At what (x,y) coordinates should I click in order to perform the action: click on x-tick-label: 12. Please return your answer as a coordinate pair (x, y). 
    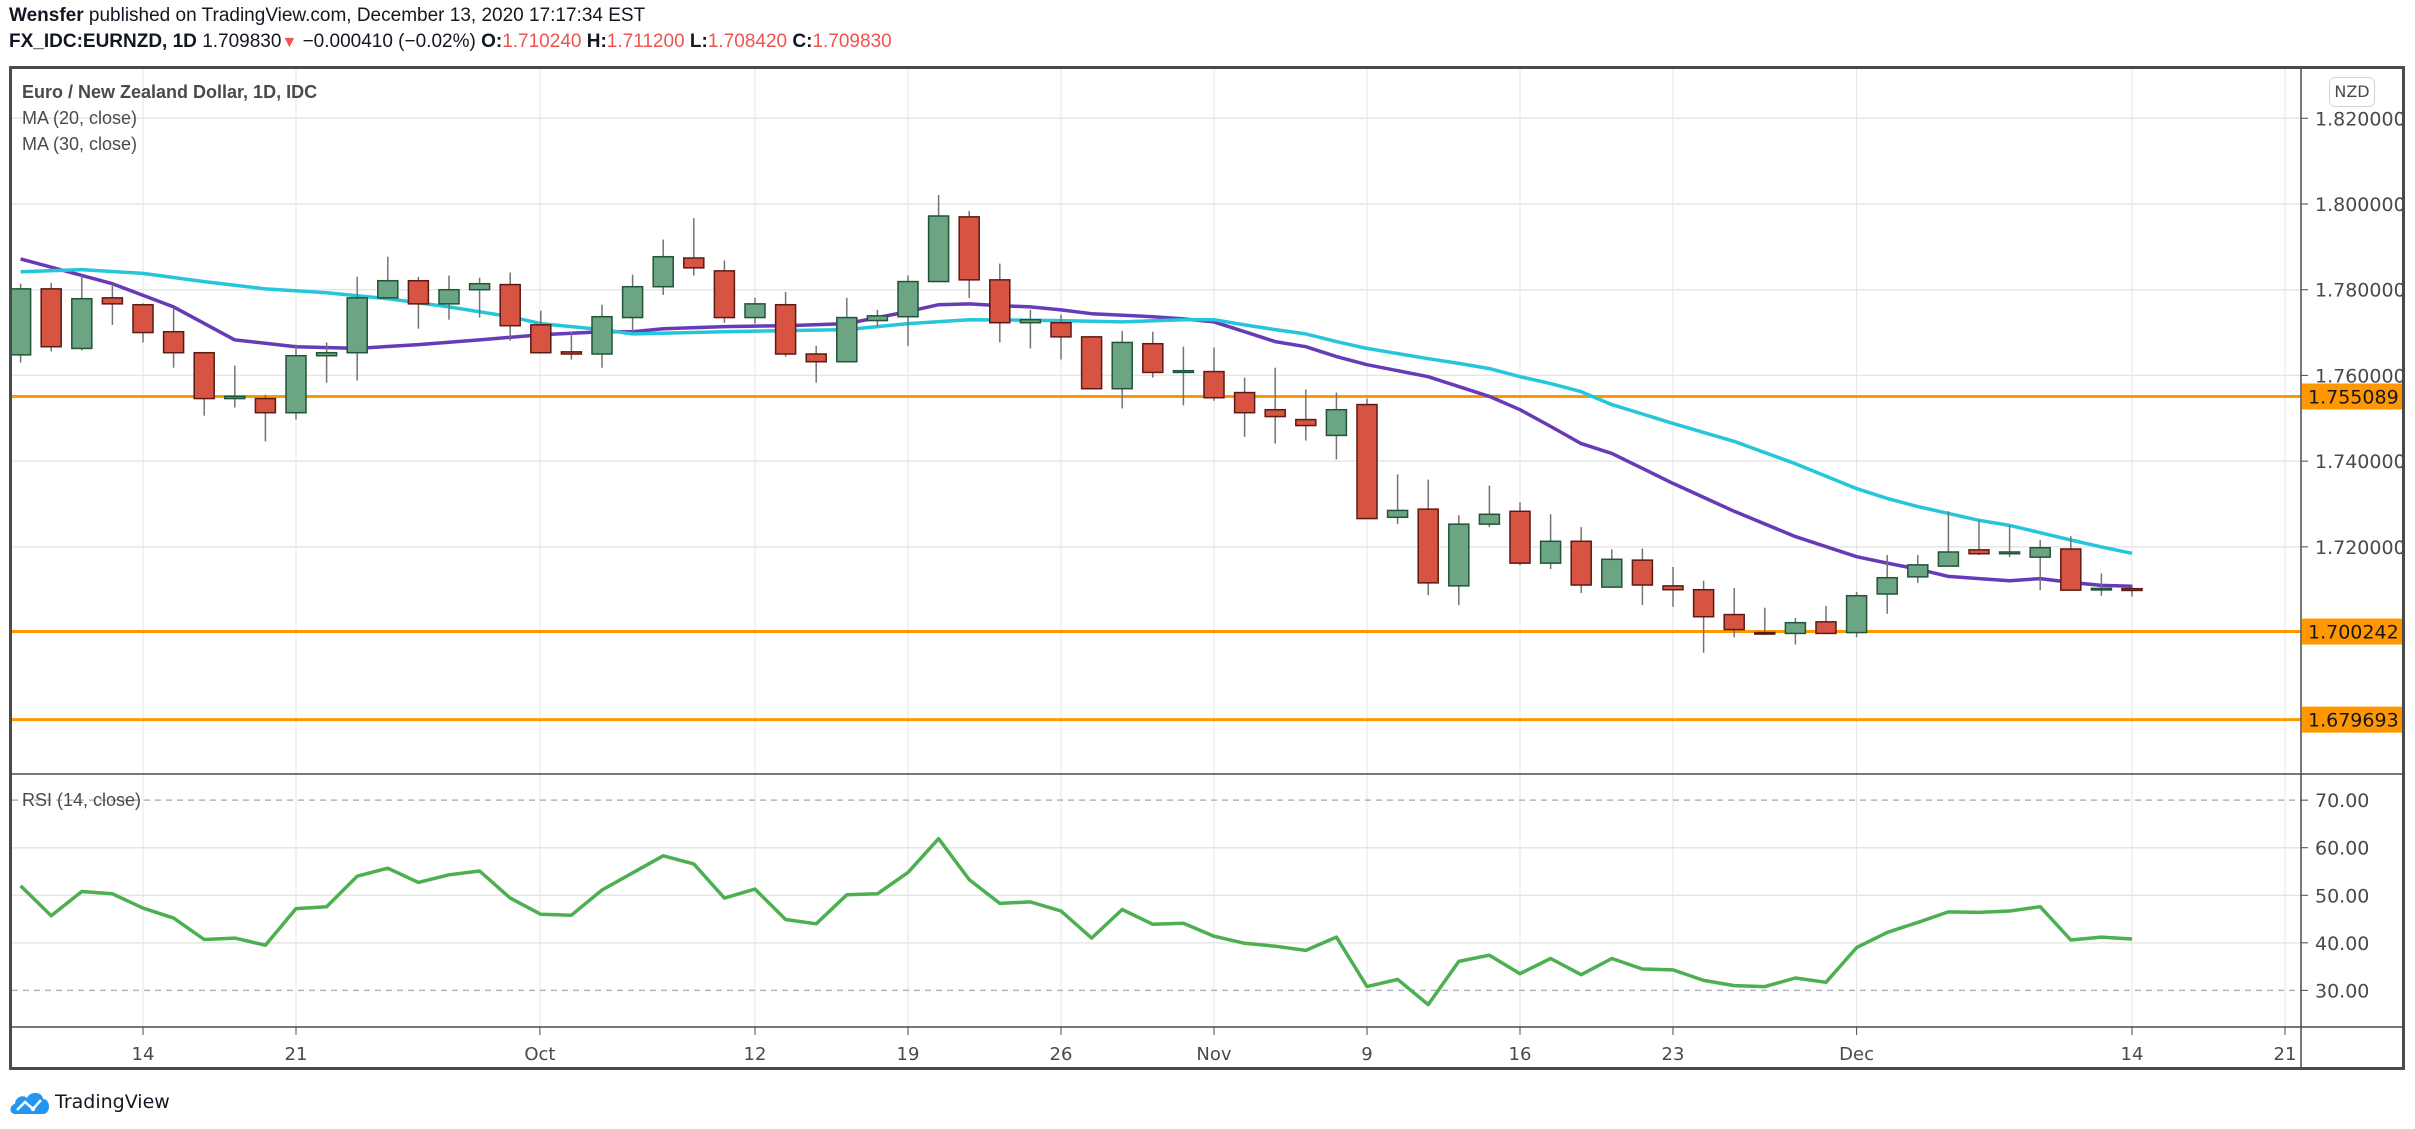
    Looking at the image, I should click on (755, 1054).